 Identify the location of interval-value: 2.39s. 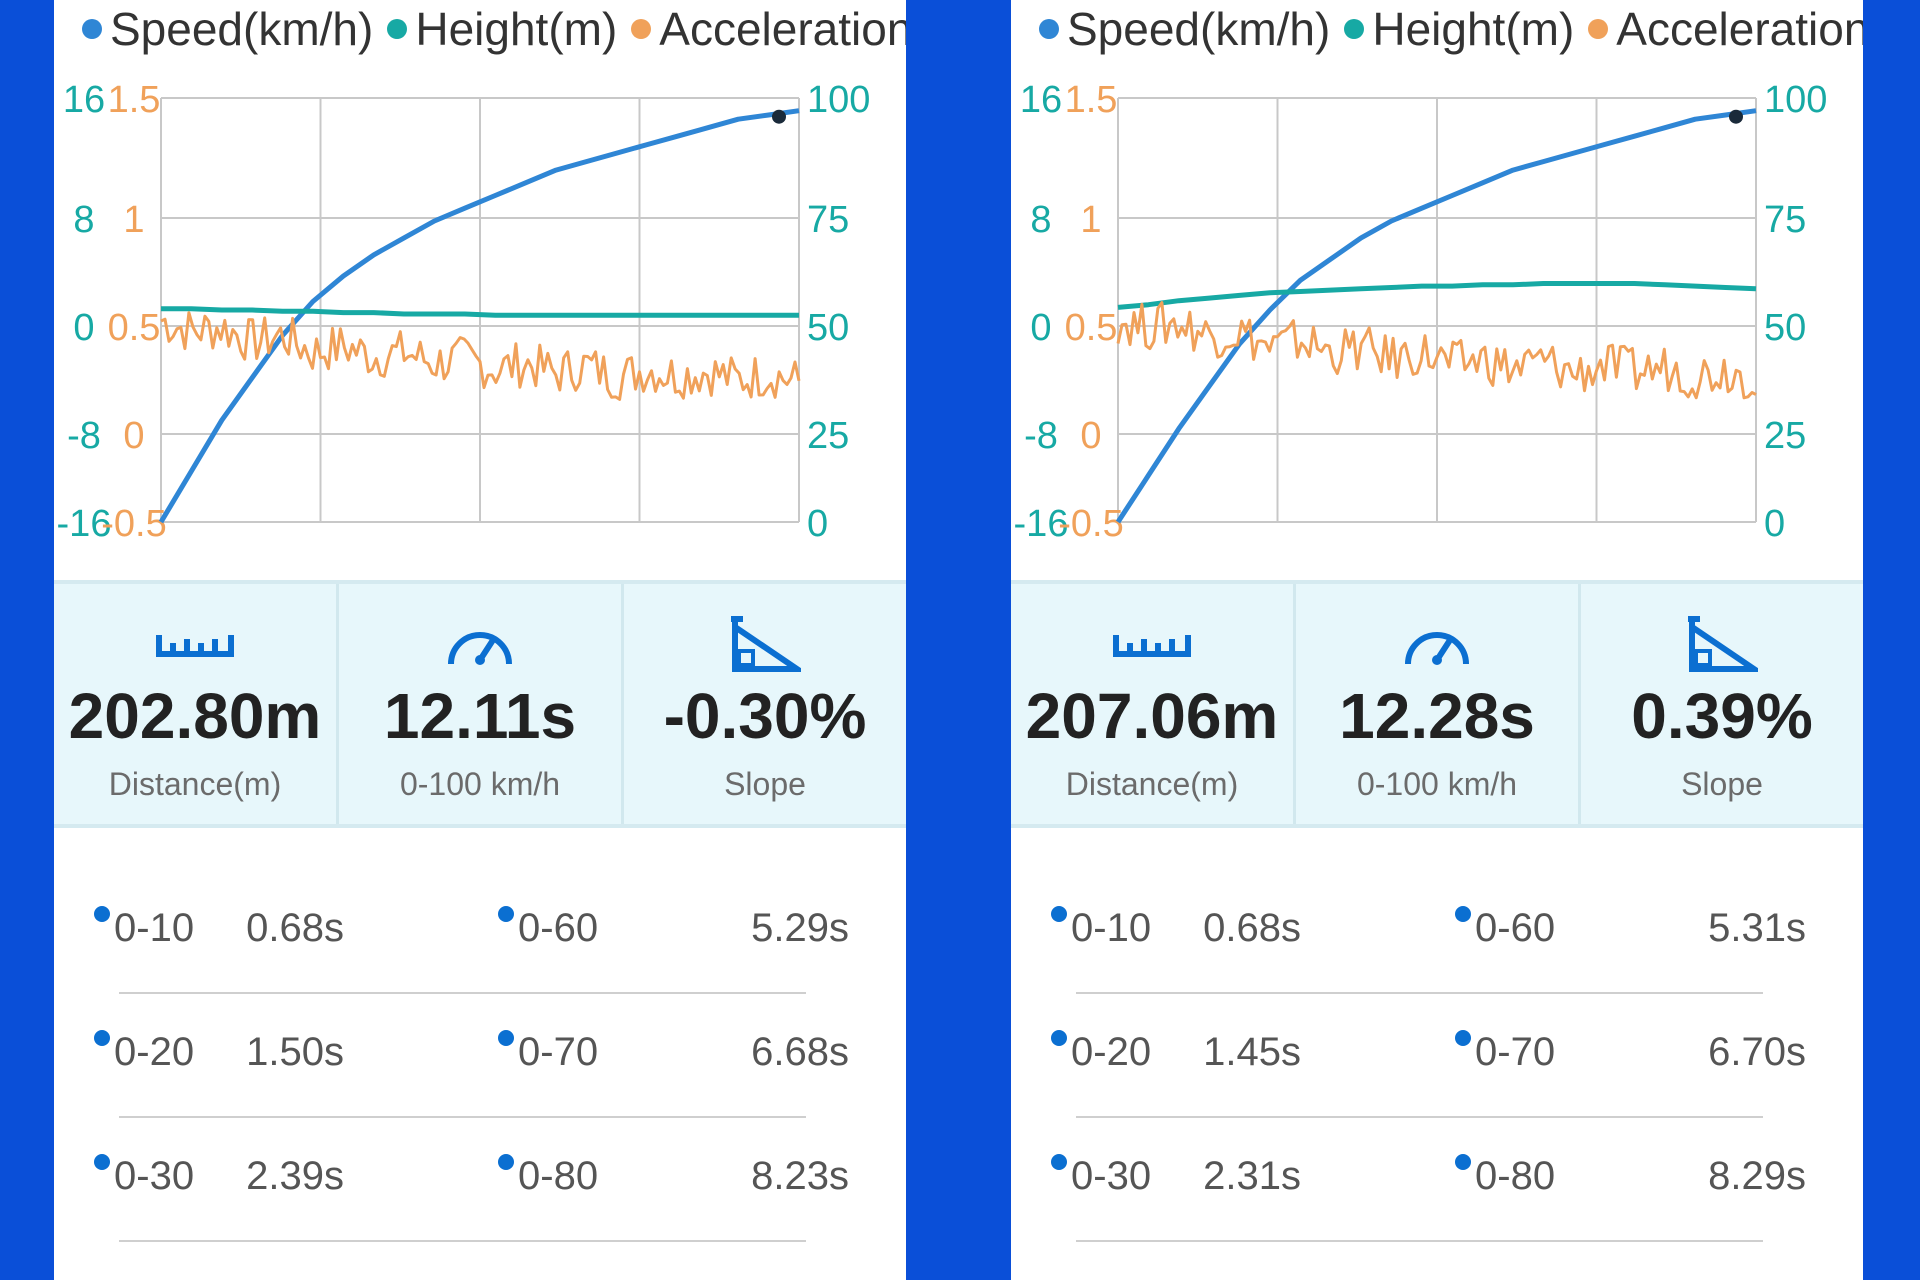
(295, 1176).